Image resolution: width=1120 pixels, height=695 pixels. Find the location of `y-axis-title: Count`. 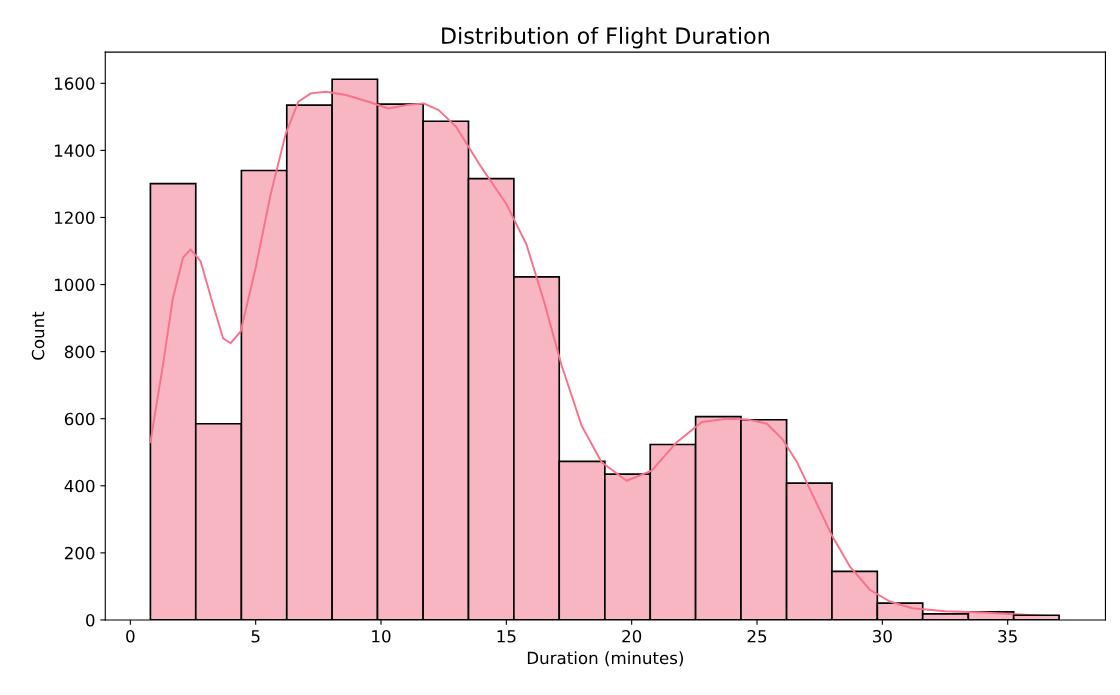

y-axis-title: Count is located at coordinates (38, 335).